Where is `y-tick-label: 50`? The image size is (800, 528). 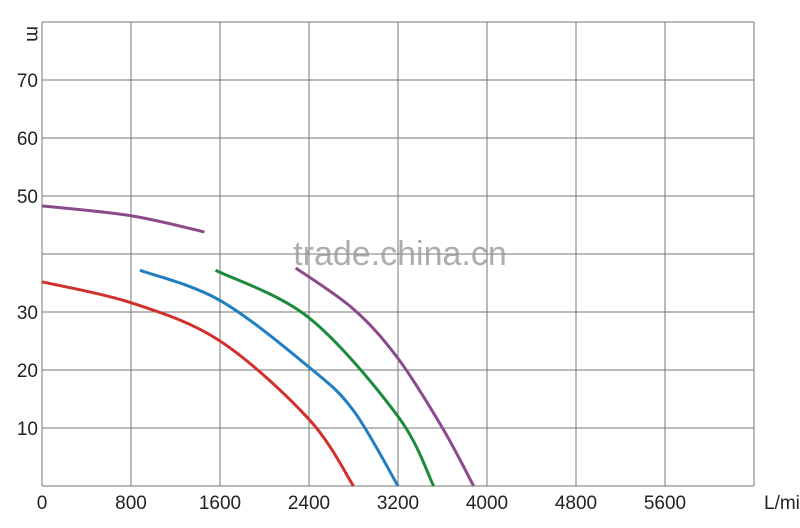
y-tick-label: 50 is located at coordinates (27, 197).